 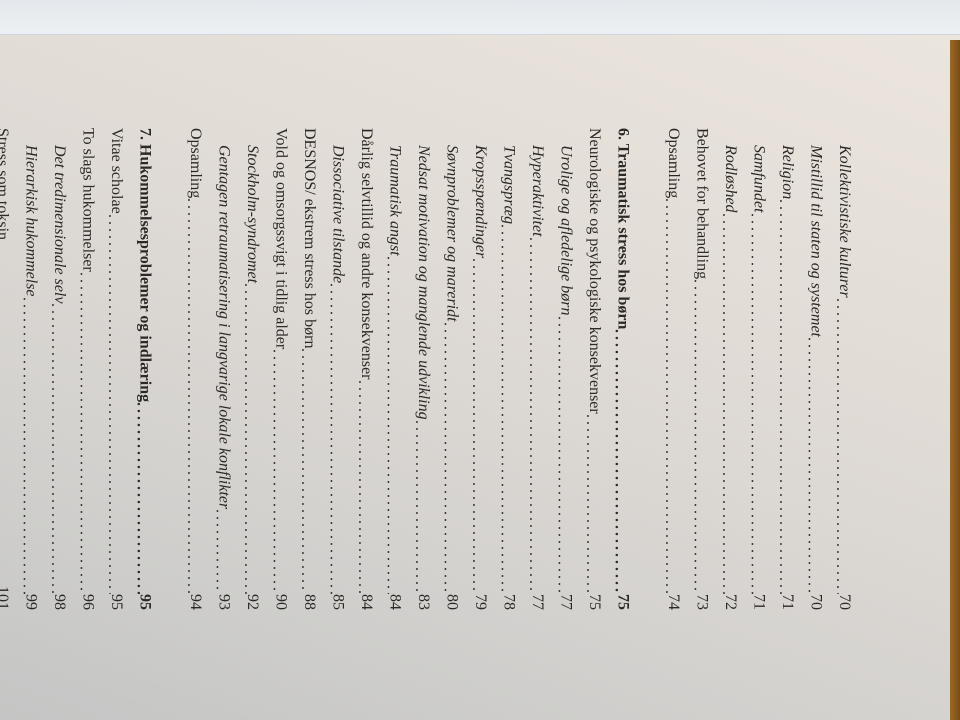 What do you see at coordinates (566, 230) in the screenshot?
I see `entry-title: Urolige og afledelige børn` at bounding box center [566, 230].